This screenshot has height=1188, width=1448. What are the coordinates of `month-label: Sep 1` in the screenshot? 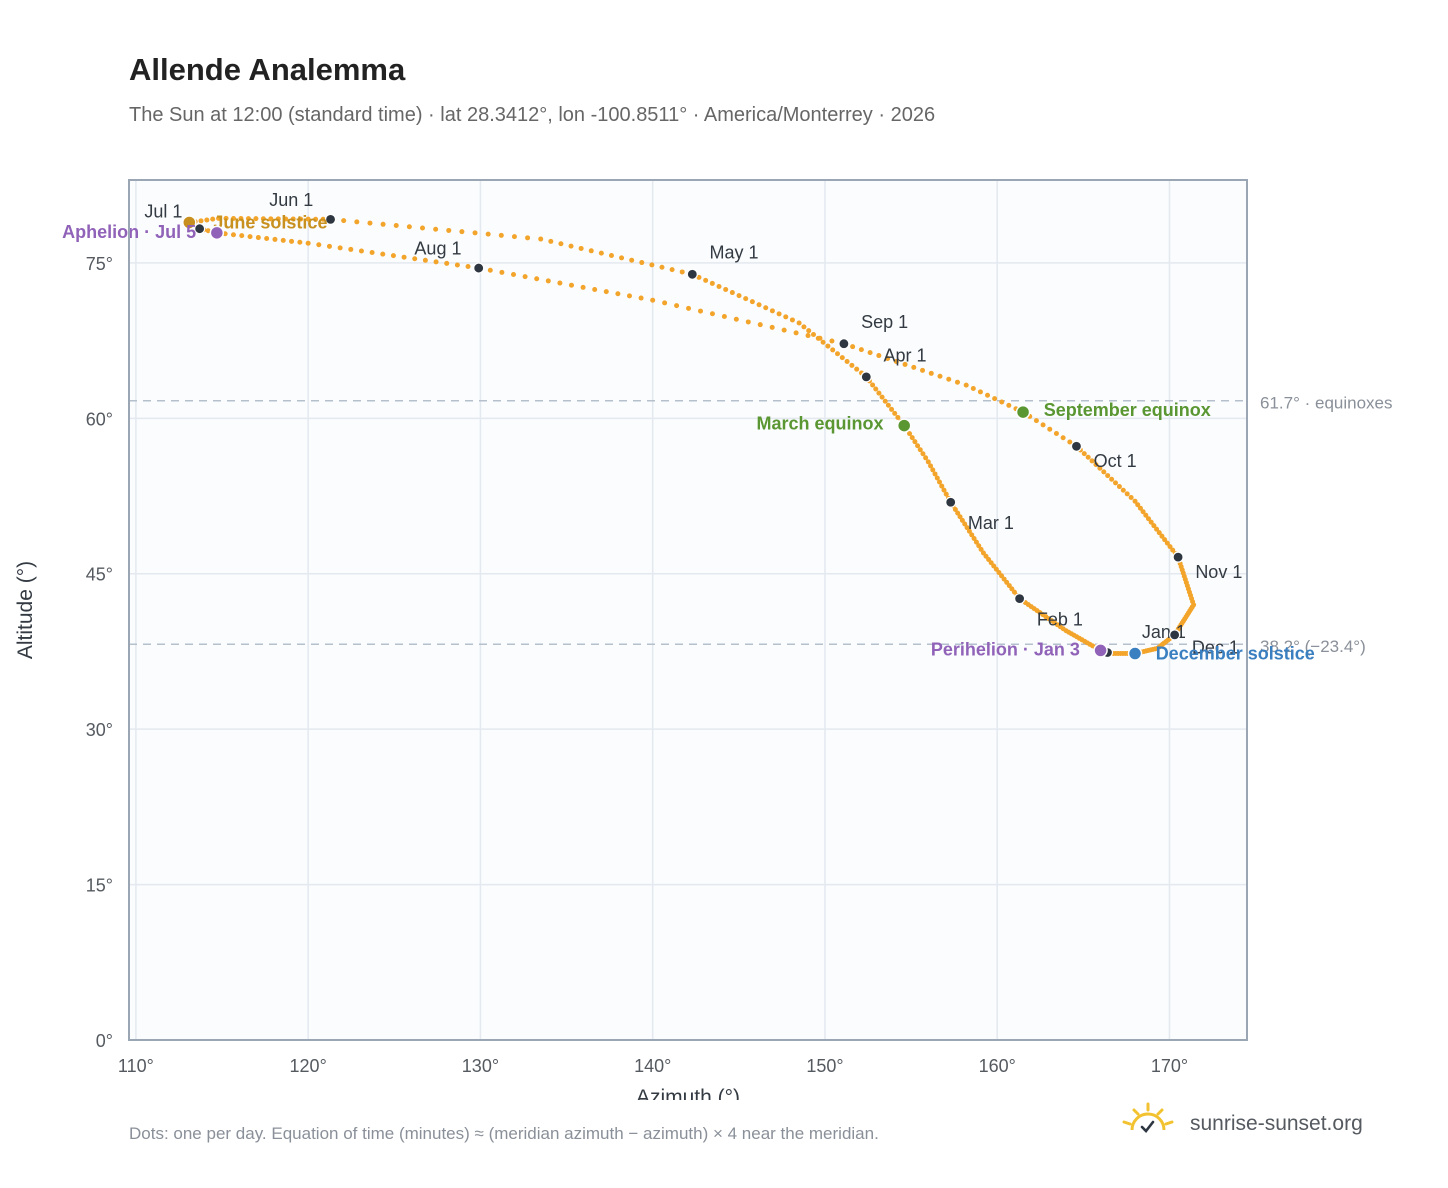 It's located at (884, 322).